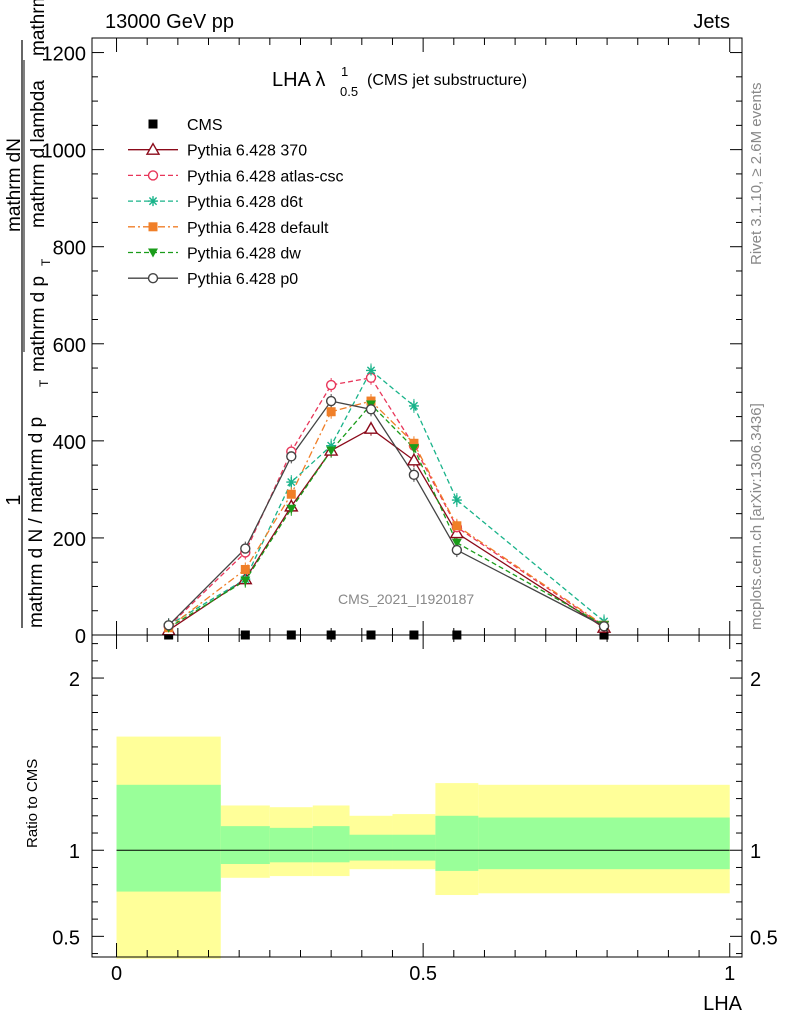 This screenshot has height=1024, width=786. I want to click on legend-entry-pythia-6-428-d6t: Pythia 6.428 d6t, so click(215, 202).